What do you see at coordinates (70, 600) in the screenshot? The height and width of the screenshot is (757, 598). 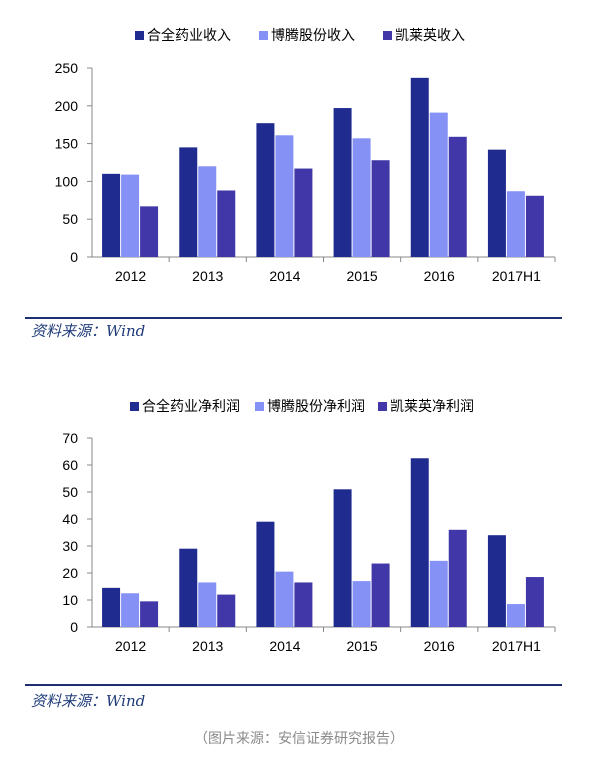 I see `y-tick-label: 10` at bounding box center [70, 600].